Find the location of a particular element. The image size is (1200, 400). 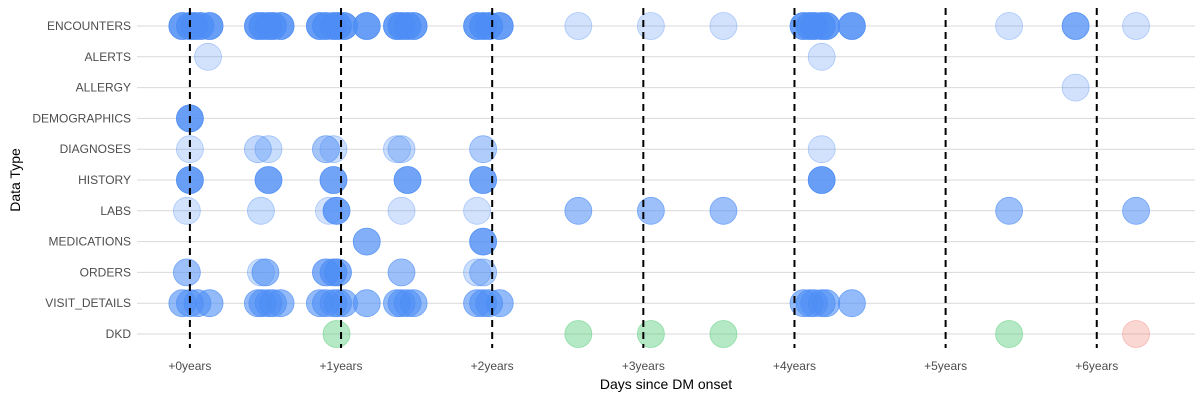

y-axis-title: Data Type is located at coordinates (15, 180).